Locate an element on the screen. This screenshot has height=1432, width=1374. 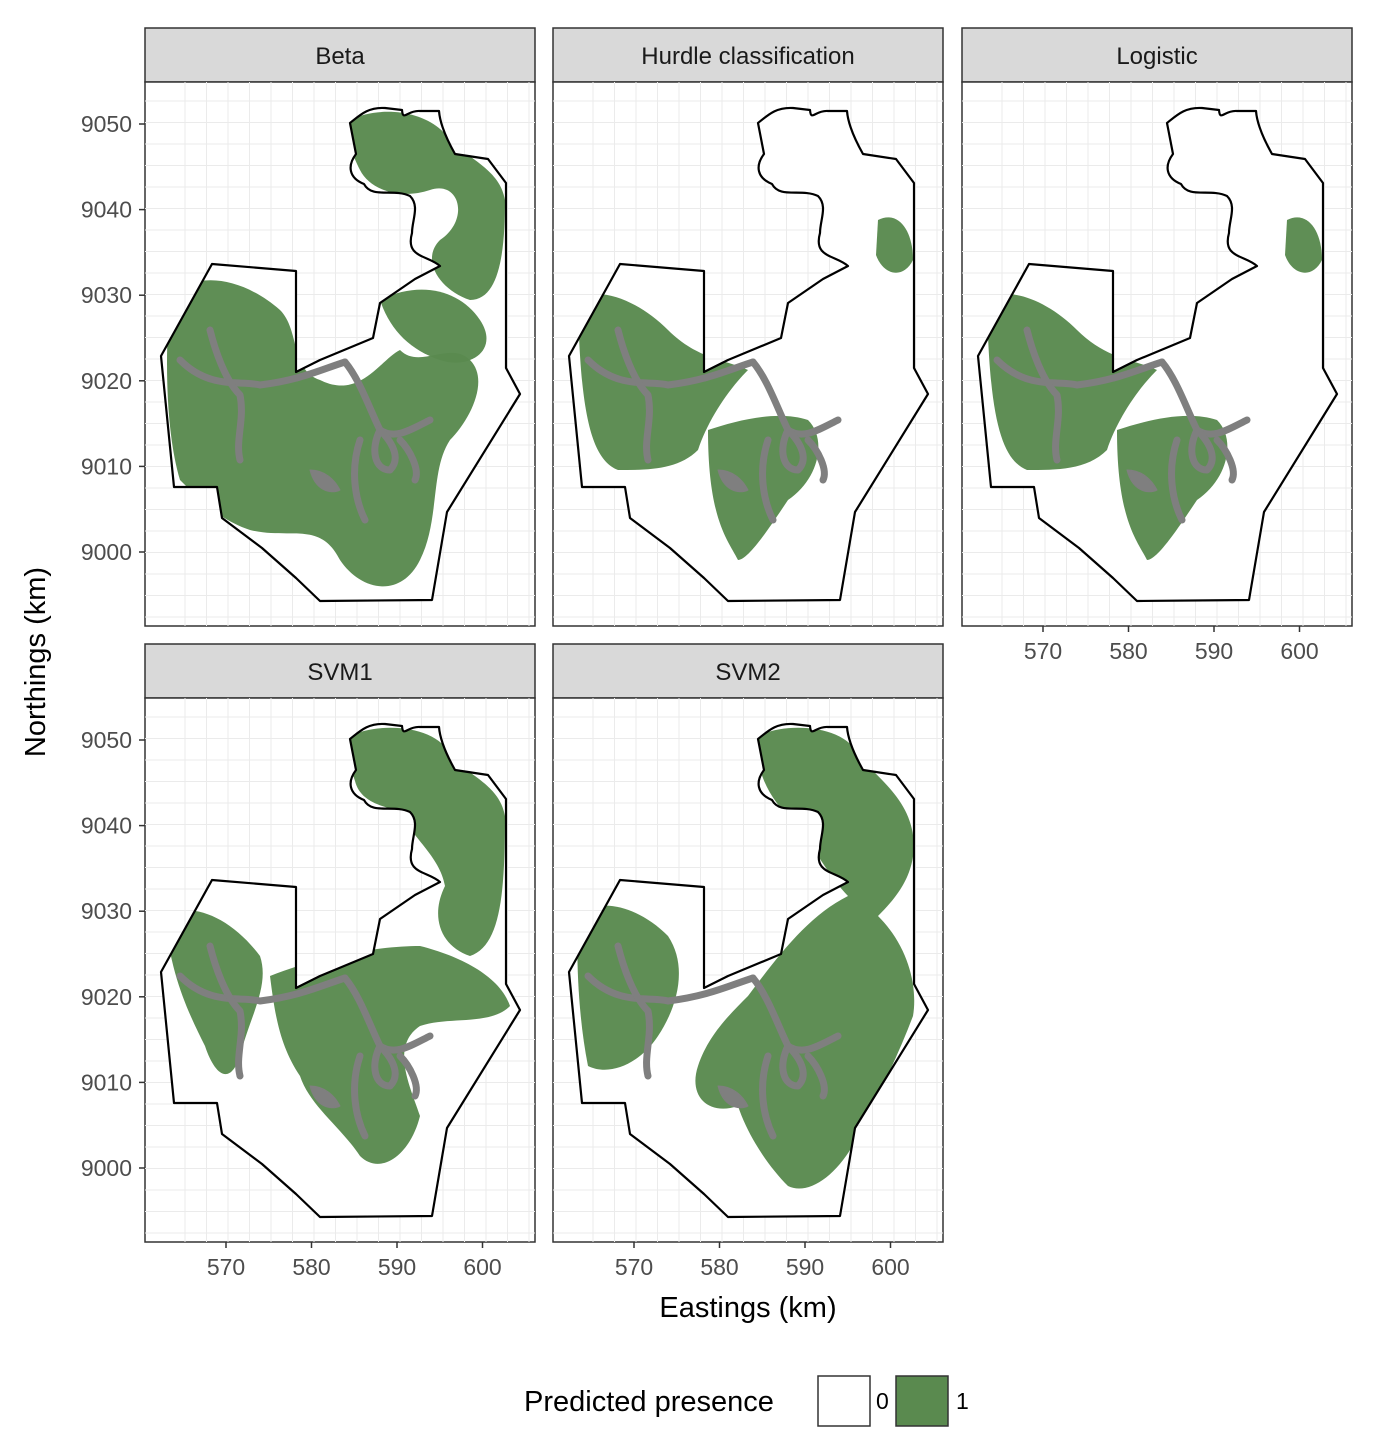
facet-title: Logistic is located at coordinates (1156, 56).